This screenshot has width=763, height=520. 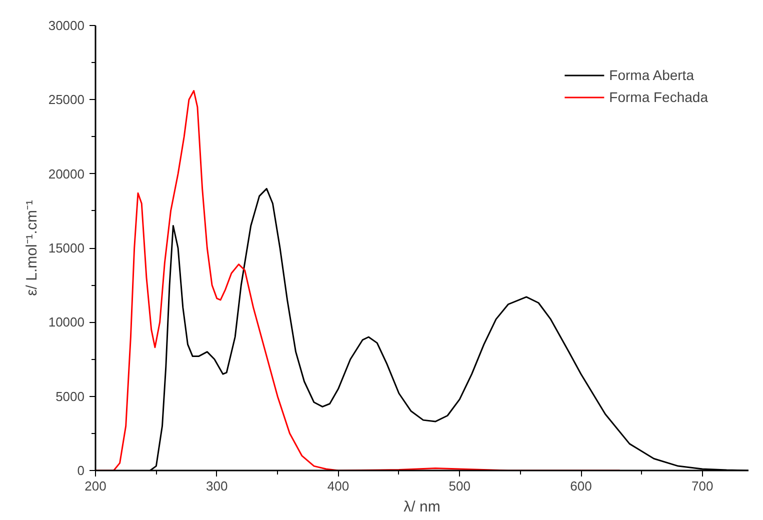 What do you see at coordinates (217, 486) in the screenshot?
I see `x-tick-label: 300` at bounding box center [217, 486].